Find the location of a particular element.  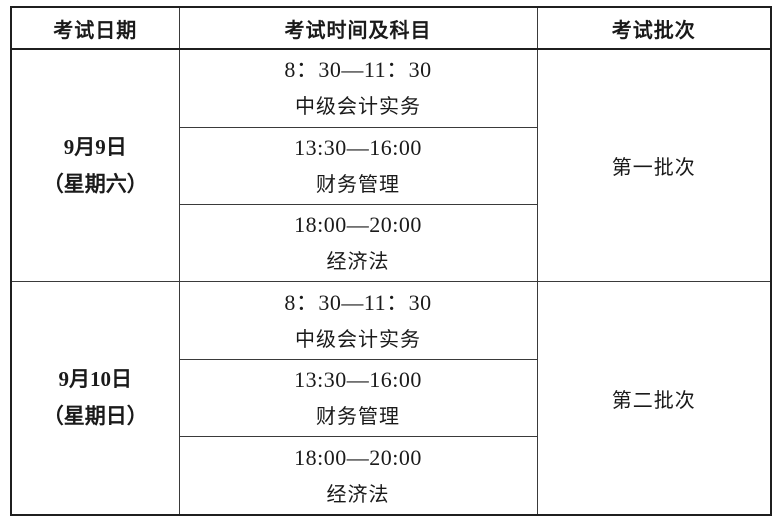

date-text: 9月9日 is located at coordinates (95, 146).